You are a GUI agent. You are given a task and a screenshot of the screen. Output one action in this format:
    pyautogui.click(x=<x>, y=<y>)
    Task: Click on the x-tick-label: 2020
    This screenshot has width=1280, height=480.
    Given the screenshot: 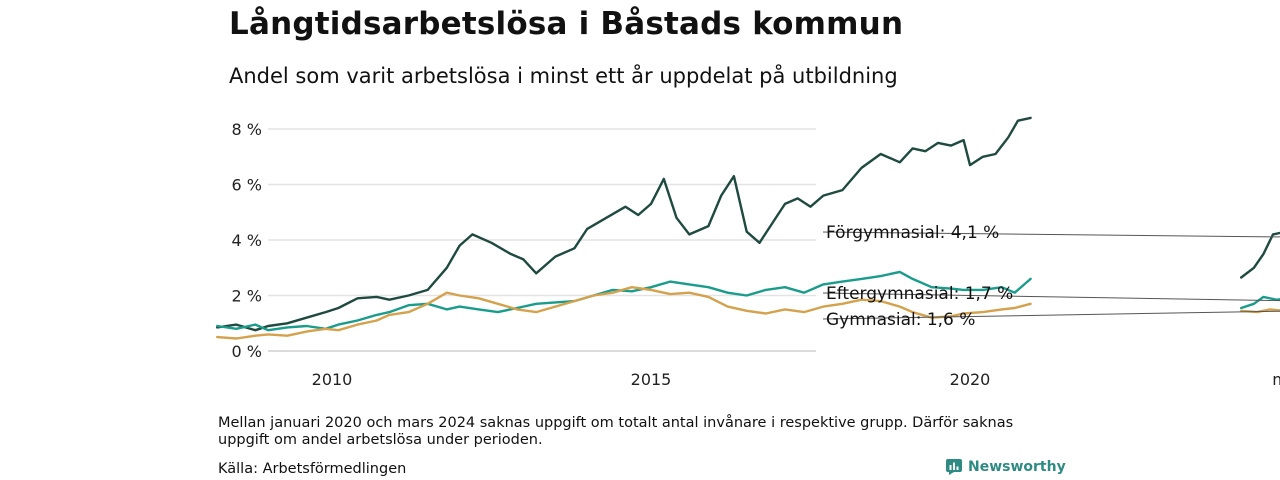 What is the action you would take?
    pyautogui.click(x=970, y=379)
    